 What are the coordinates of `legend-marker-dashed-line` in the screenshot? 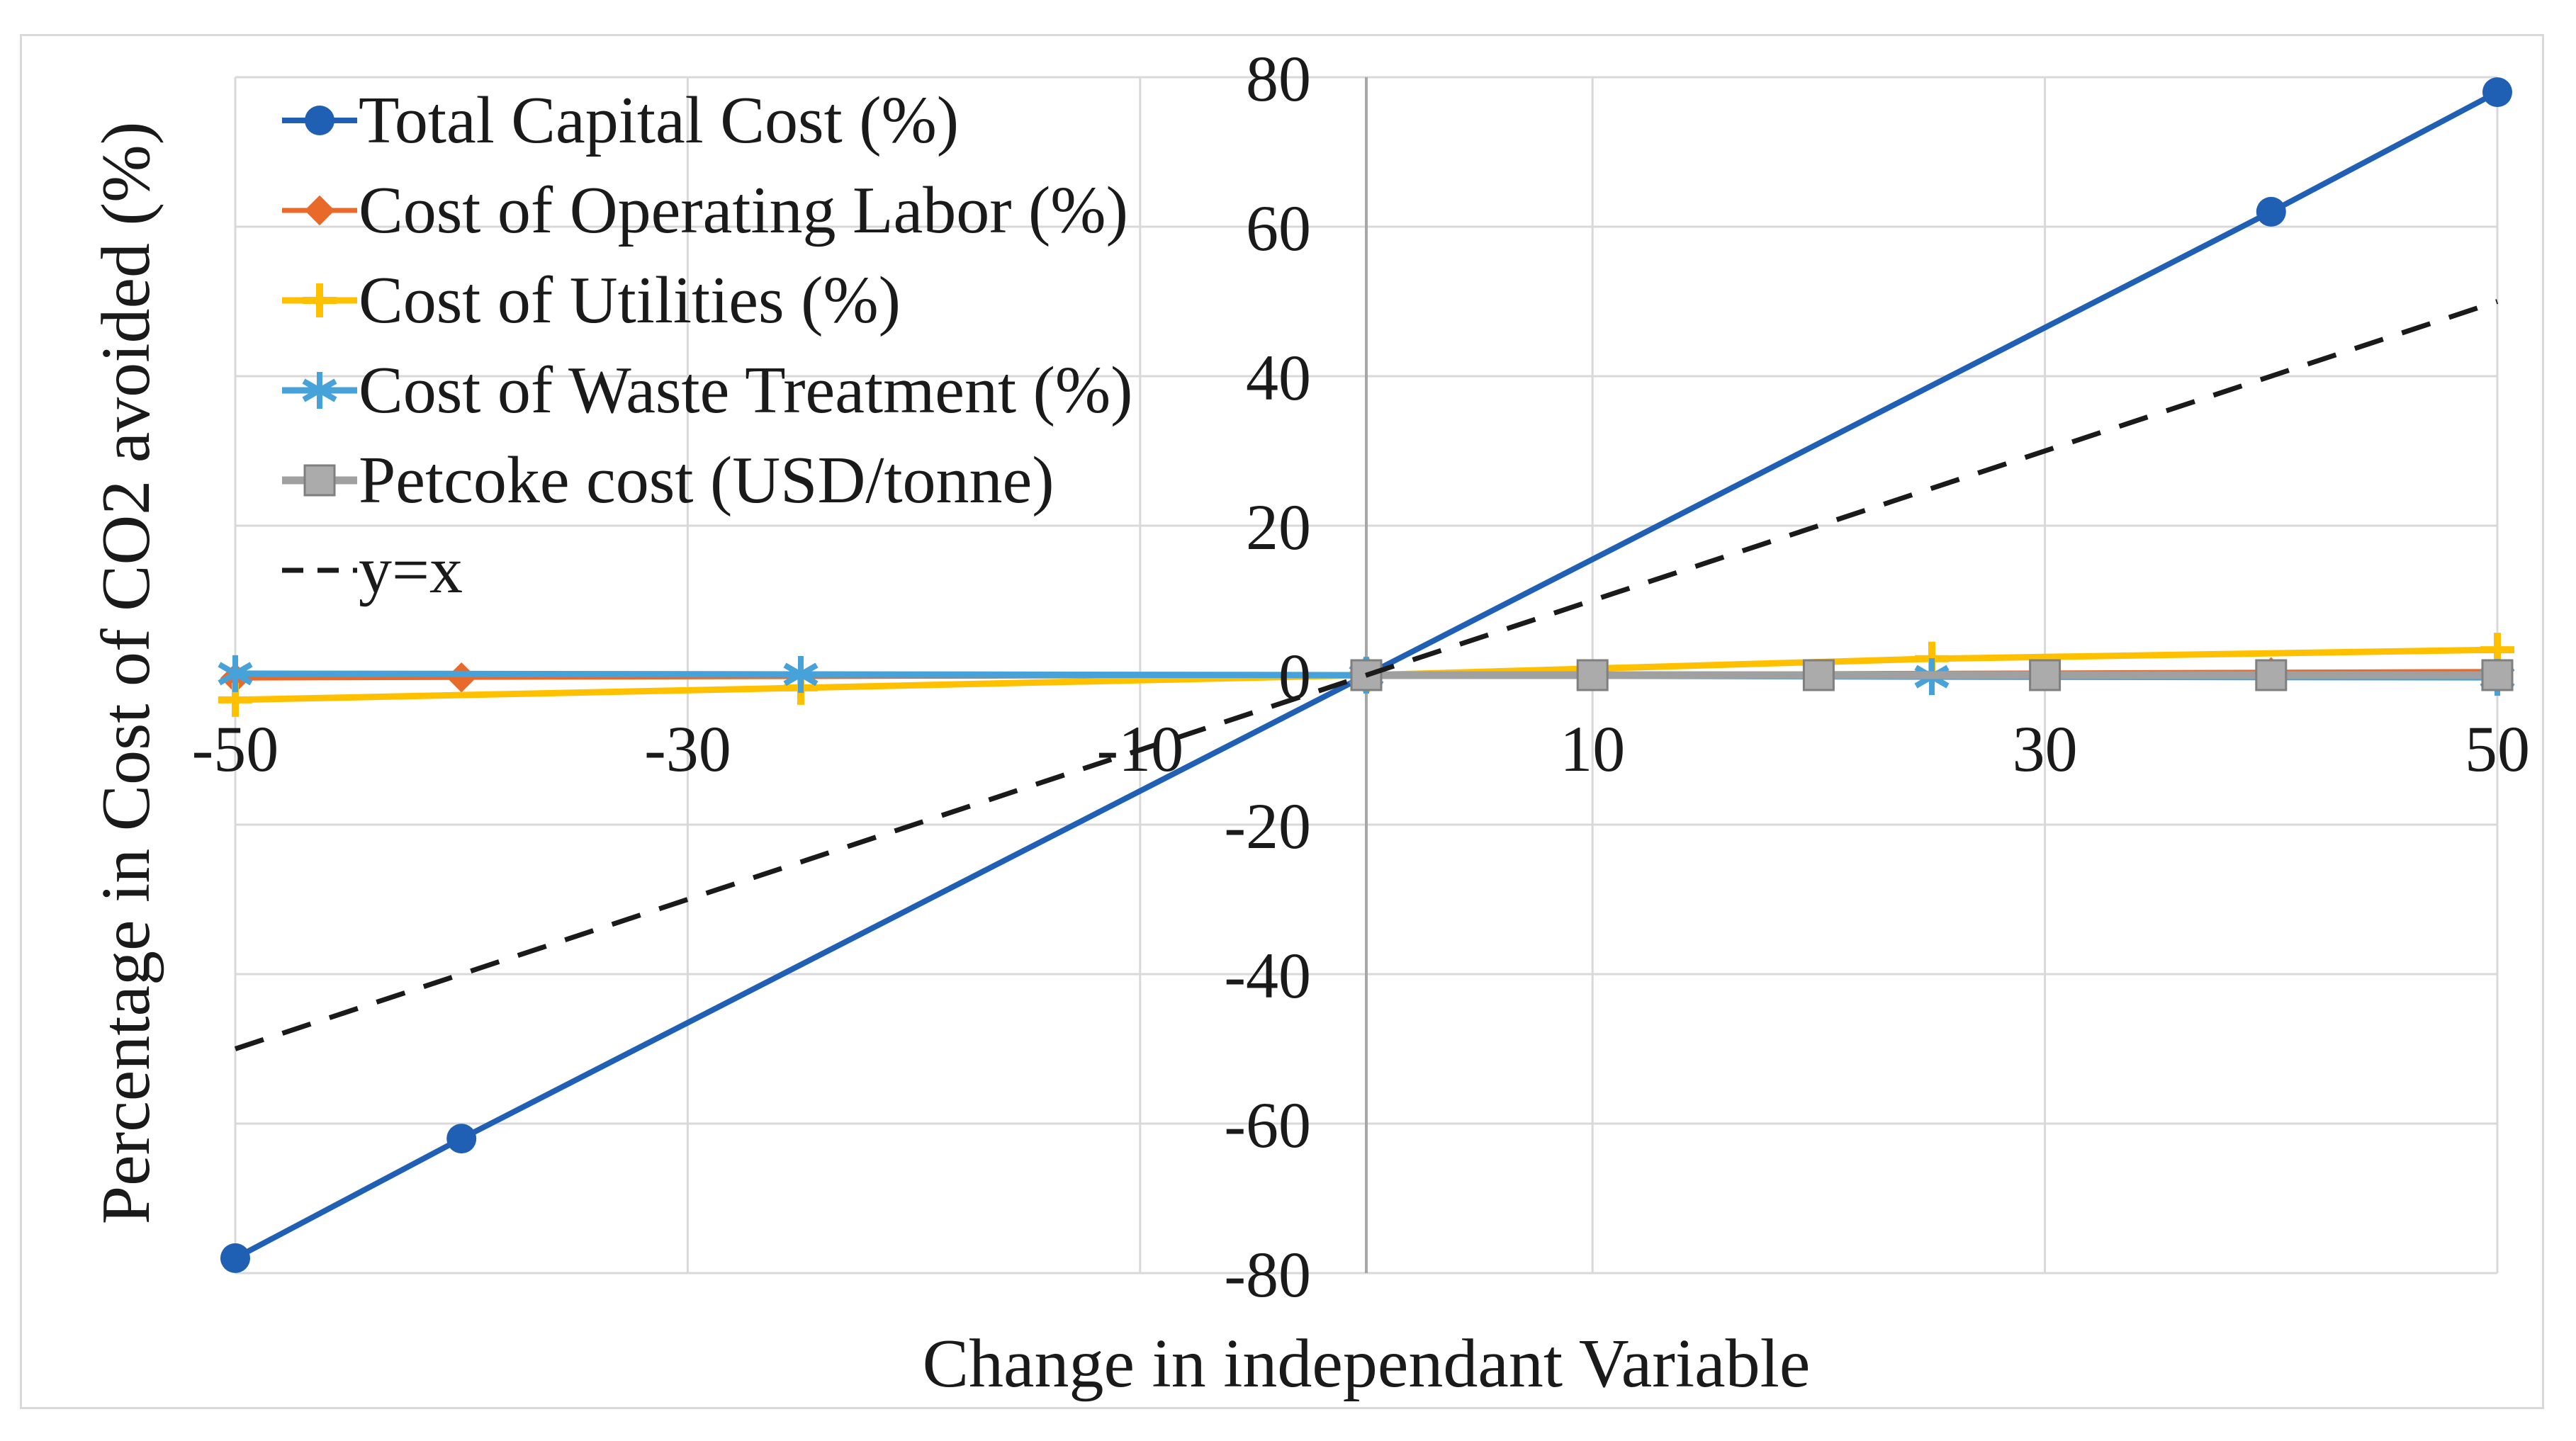 It's located at (319, 570).